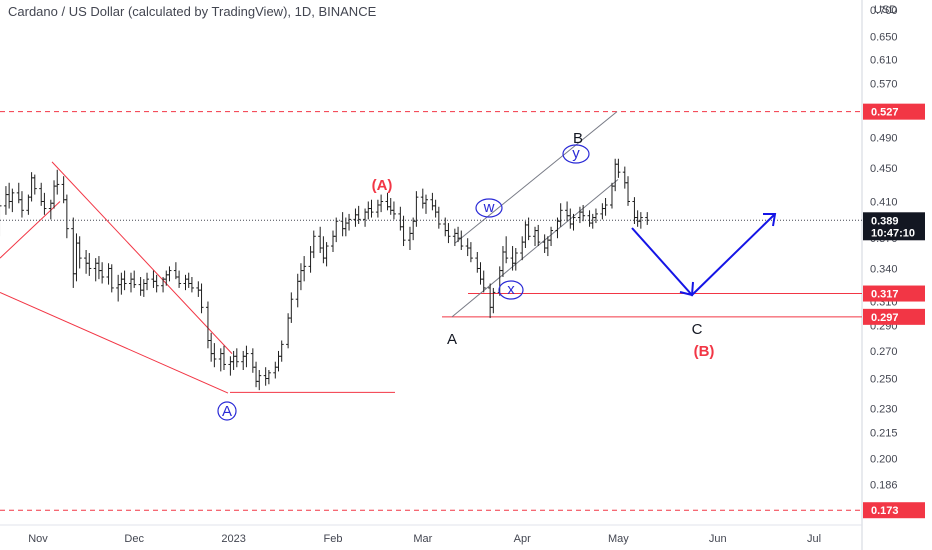 The image size is (932, 550). Describe the element at coordinates (114, 342) in the screenshot. I see `wedge-lower-line` at that location.